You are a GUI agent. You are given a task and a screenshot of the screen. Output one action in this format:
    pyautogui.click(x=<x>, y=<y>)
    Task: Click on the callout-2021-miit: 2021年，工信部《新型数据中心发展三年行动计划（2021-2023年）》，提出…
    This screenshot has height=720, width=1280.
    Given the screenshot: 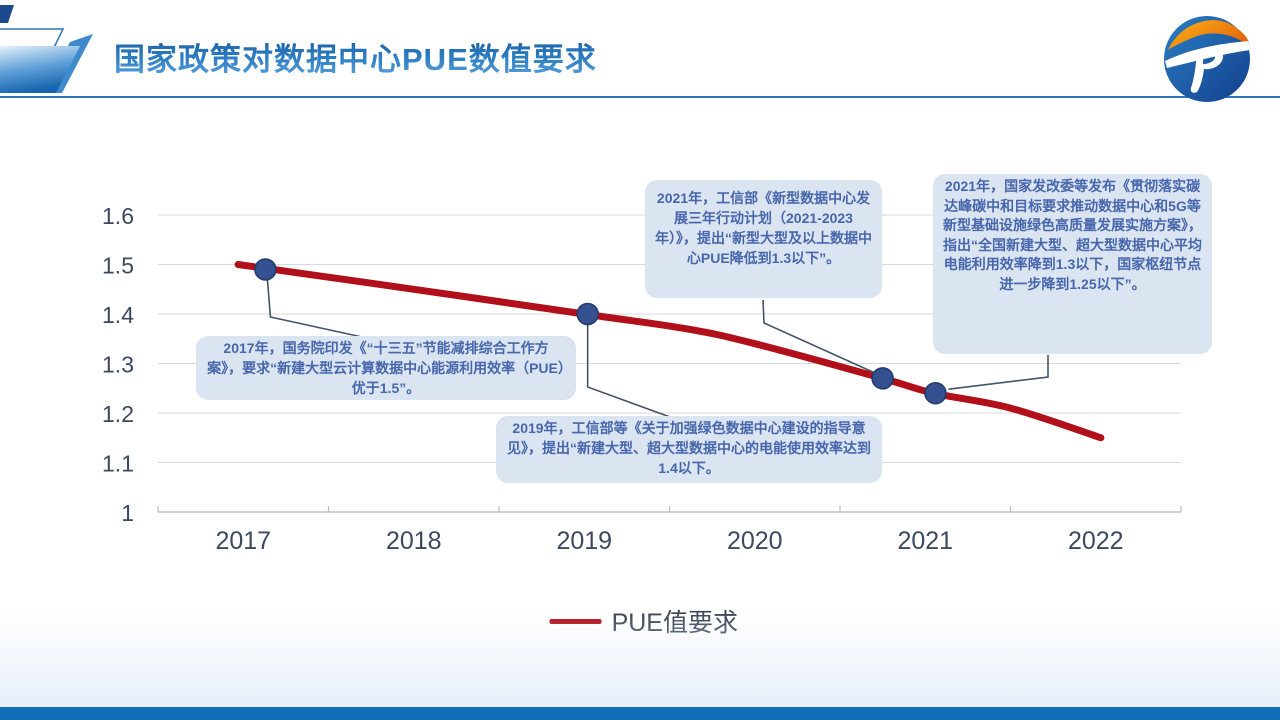 What is the action you would take?
    pyautogui.click(x=763, y=239)
    